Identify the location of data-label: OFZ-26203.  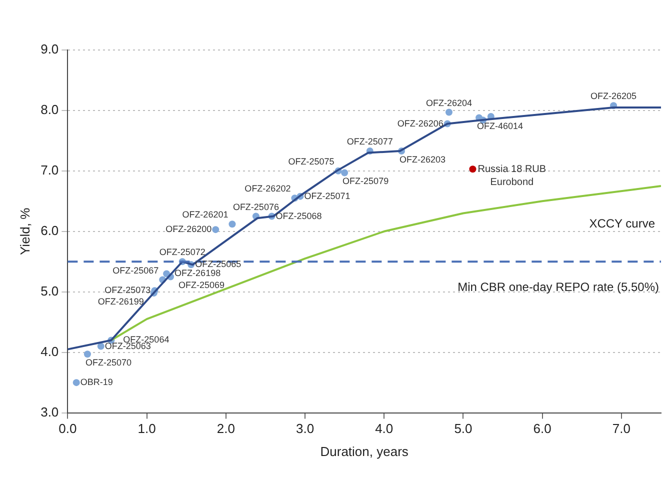
(423, 159).